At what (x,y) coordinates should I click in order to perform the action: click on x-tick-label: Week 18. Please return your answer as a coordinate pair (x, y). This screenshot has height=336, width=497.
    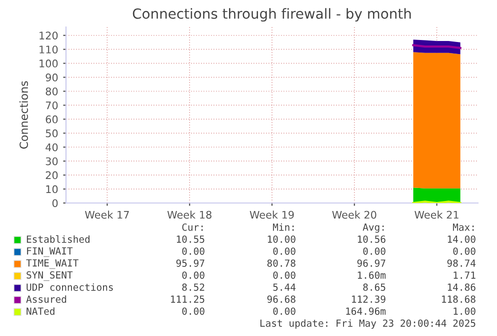
    Looking at the image, I should click on (189, 214).